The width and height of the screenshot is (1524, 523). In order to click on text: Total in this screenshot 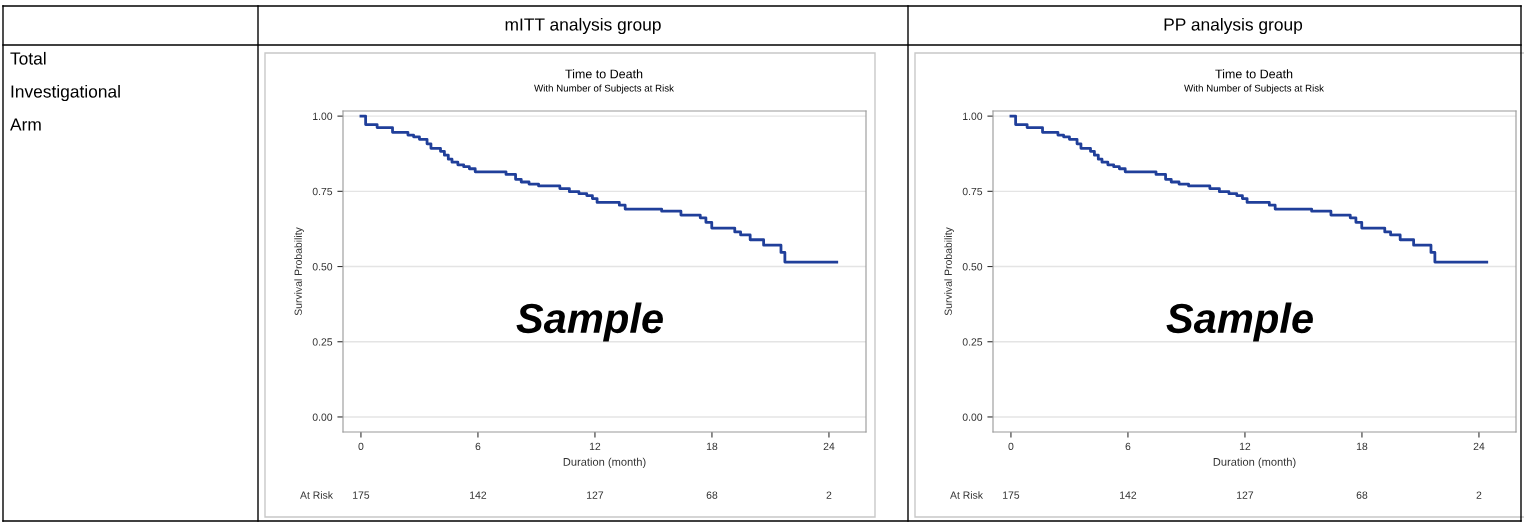, I will do `click(28, 58)`.